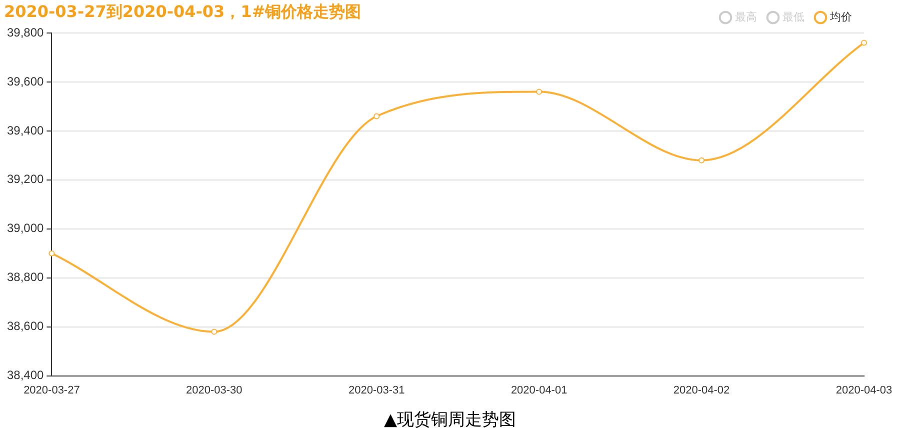 The width and height of the screenshot is (900, 436). Describe the element at coordinates (25, 375) in the screenshot. I see `y-tick-label: 38,400` at that location.